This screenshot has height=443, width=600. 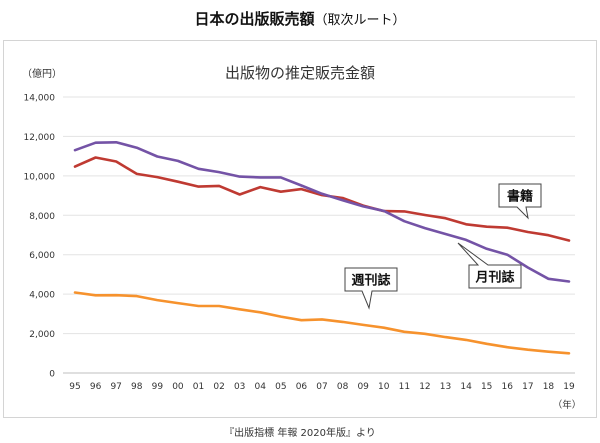 I want to click on x-tick-label: 04, so click(x=261, y=387).